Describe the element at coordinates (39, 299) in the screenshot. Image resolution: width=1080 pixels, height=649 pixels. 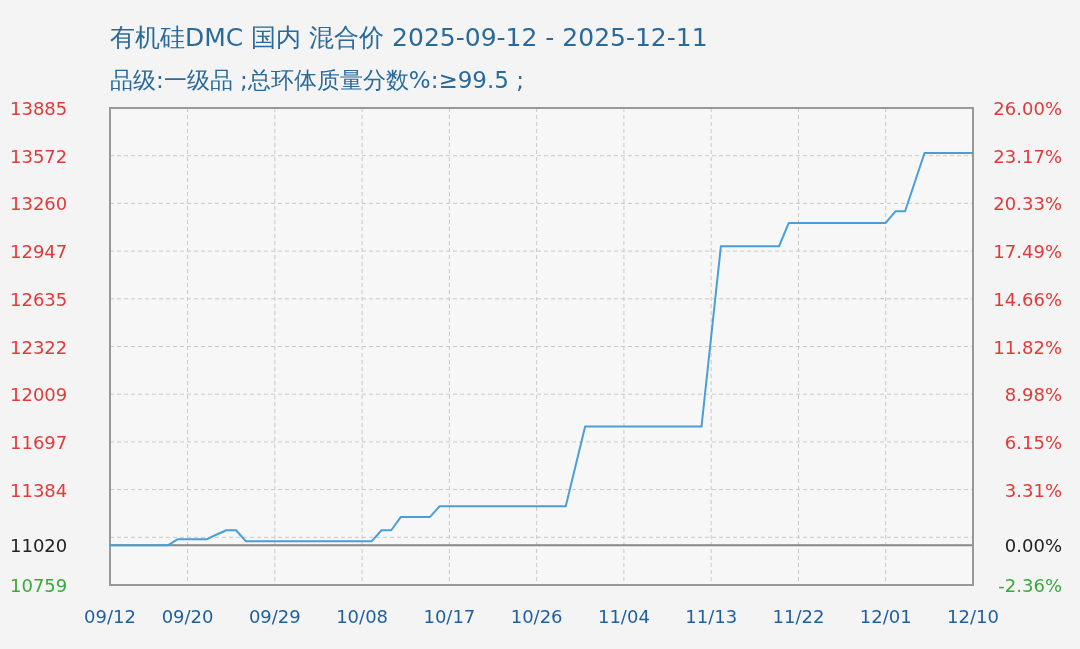
I see `y-tick-label: 12635` at that location.